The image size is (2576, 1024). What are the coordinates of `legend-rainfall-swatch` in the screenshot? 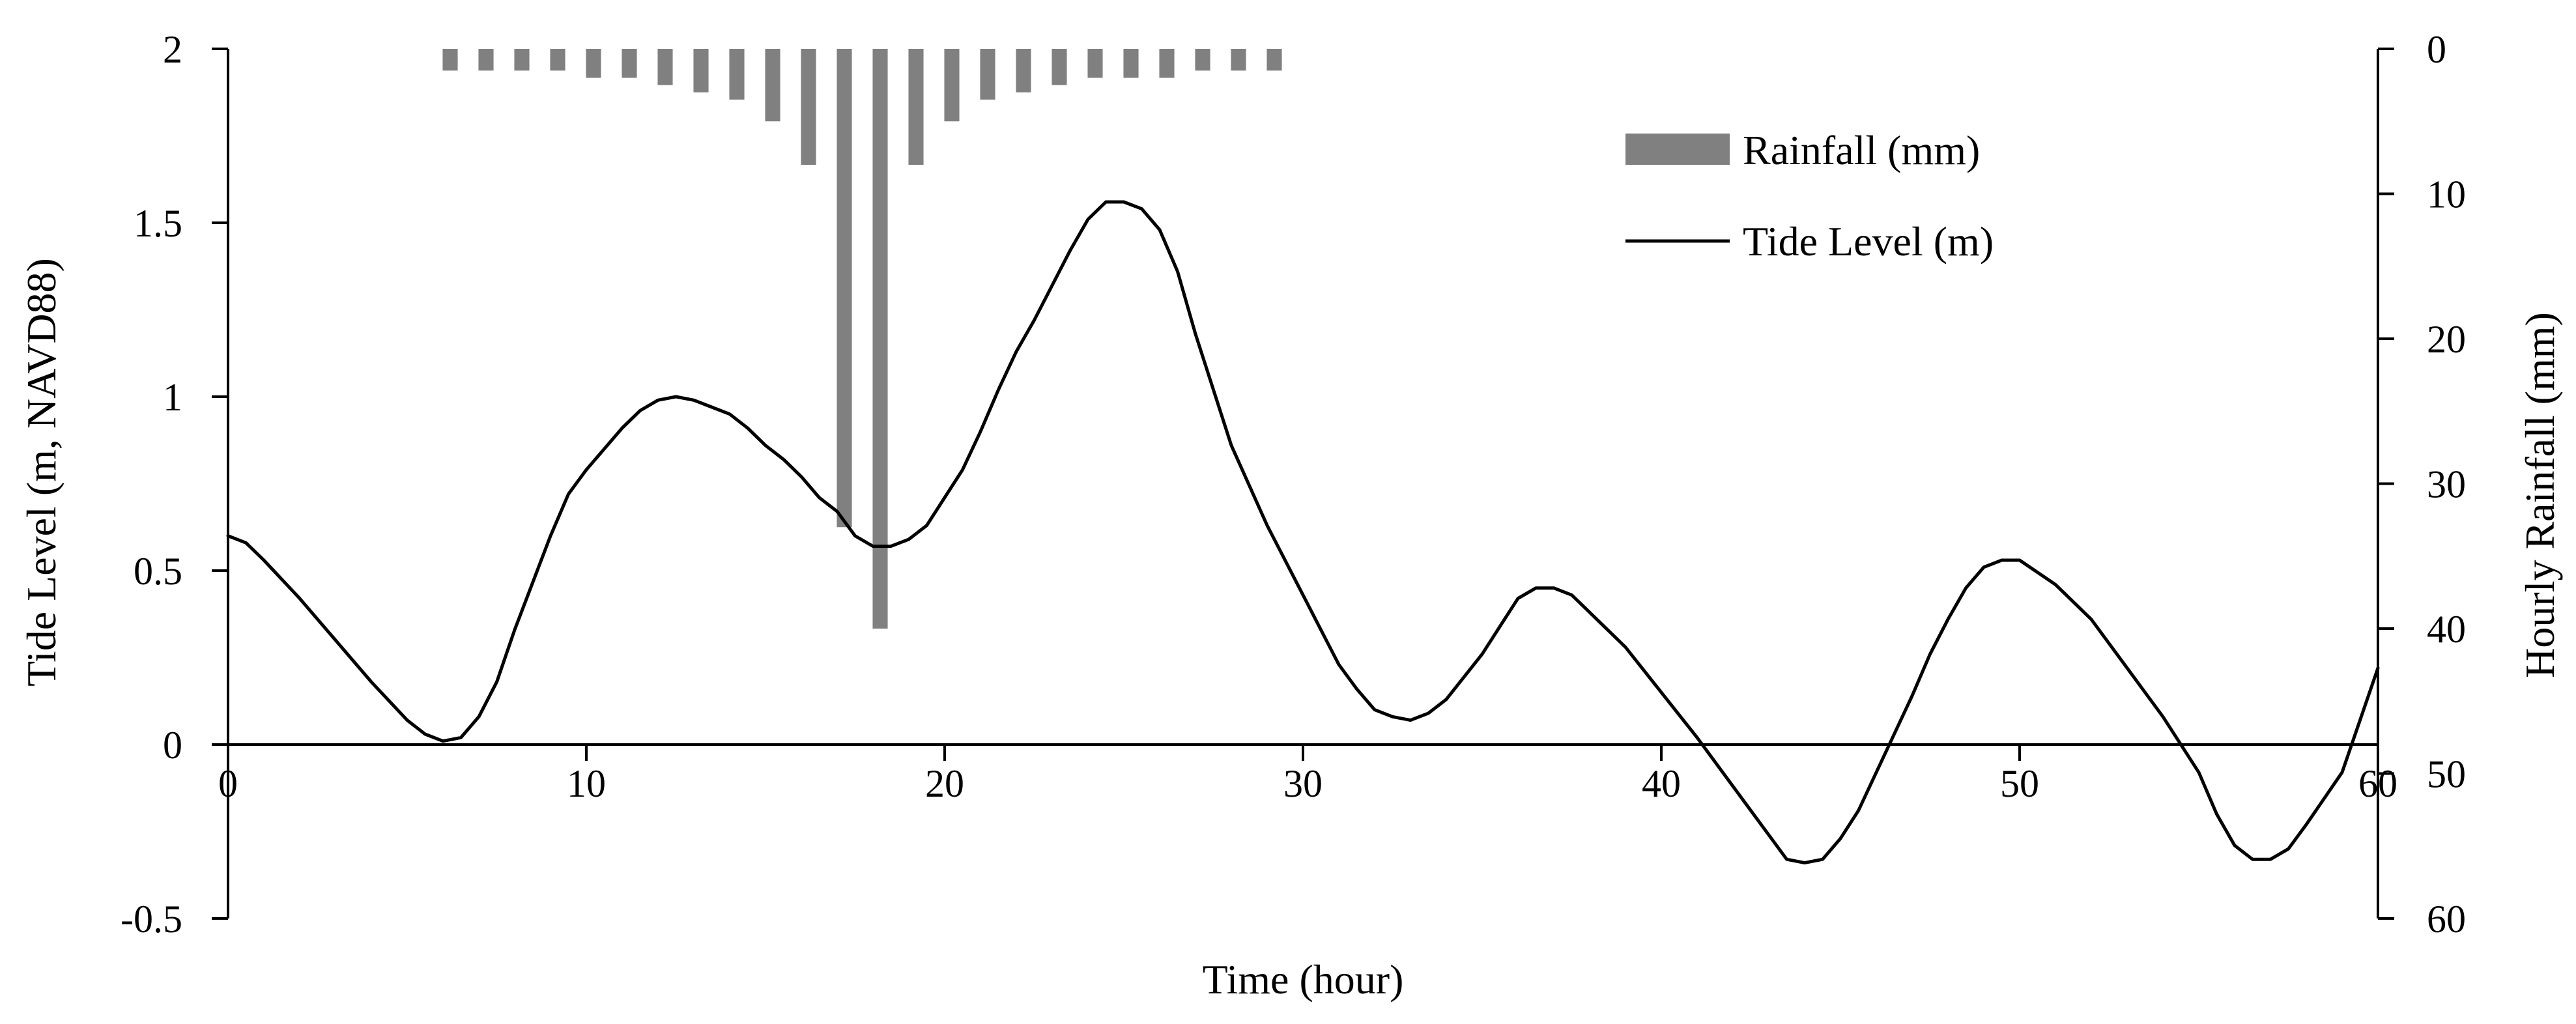 It's located at (1677, 149).